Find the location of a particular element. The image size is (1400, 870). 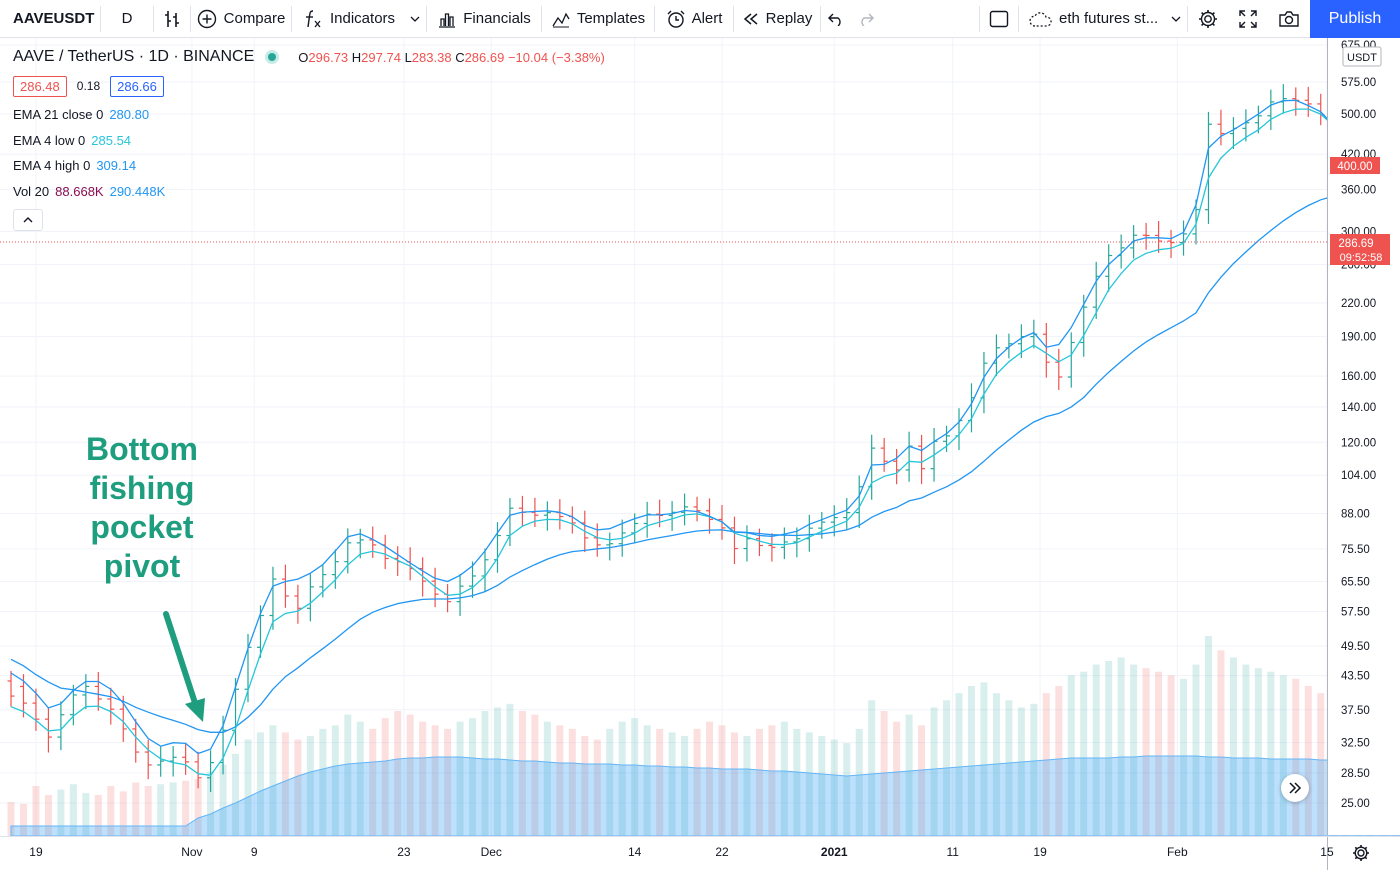

chevron-up-icon is located at coordinates (28, 220).